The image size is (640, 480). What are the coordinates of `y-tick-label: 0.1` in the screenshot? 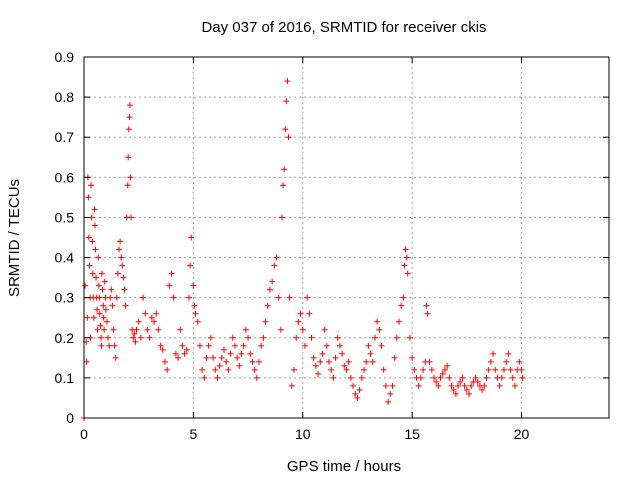 It's located at (65, 378).